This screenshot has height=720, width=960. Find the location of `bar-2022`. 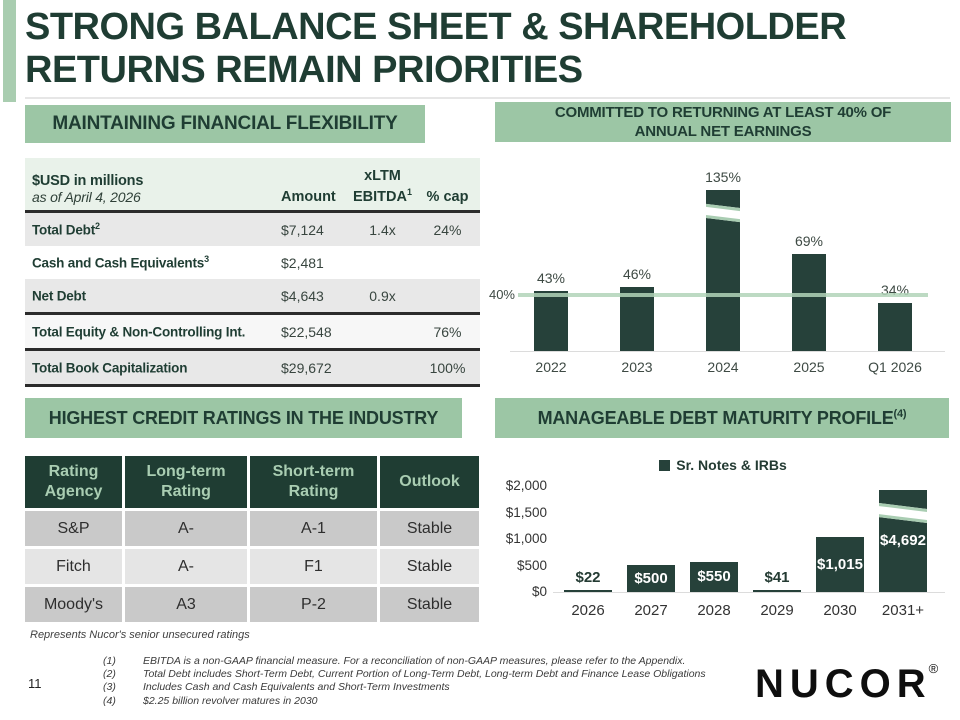

bar-2022 is located at coordinates (551, 321).